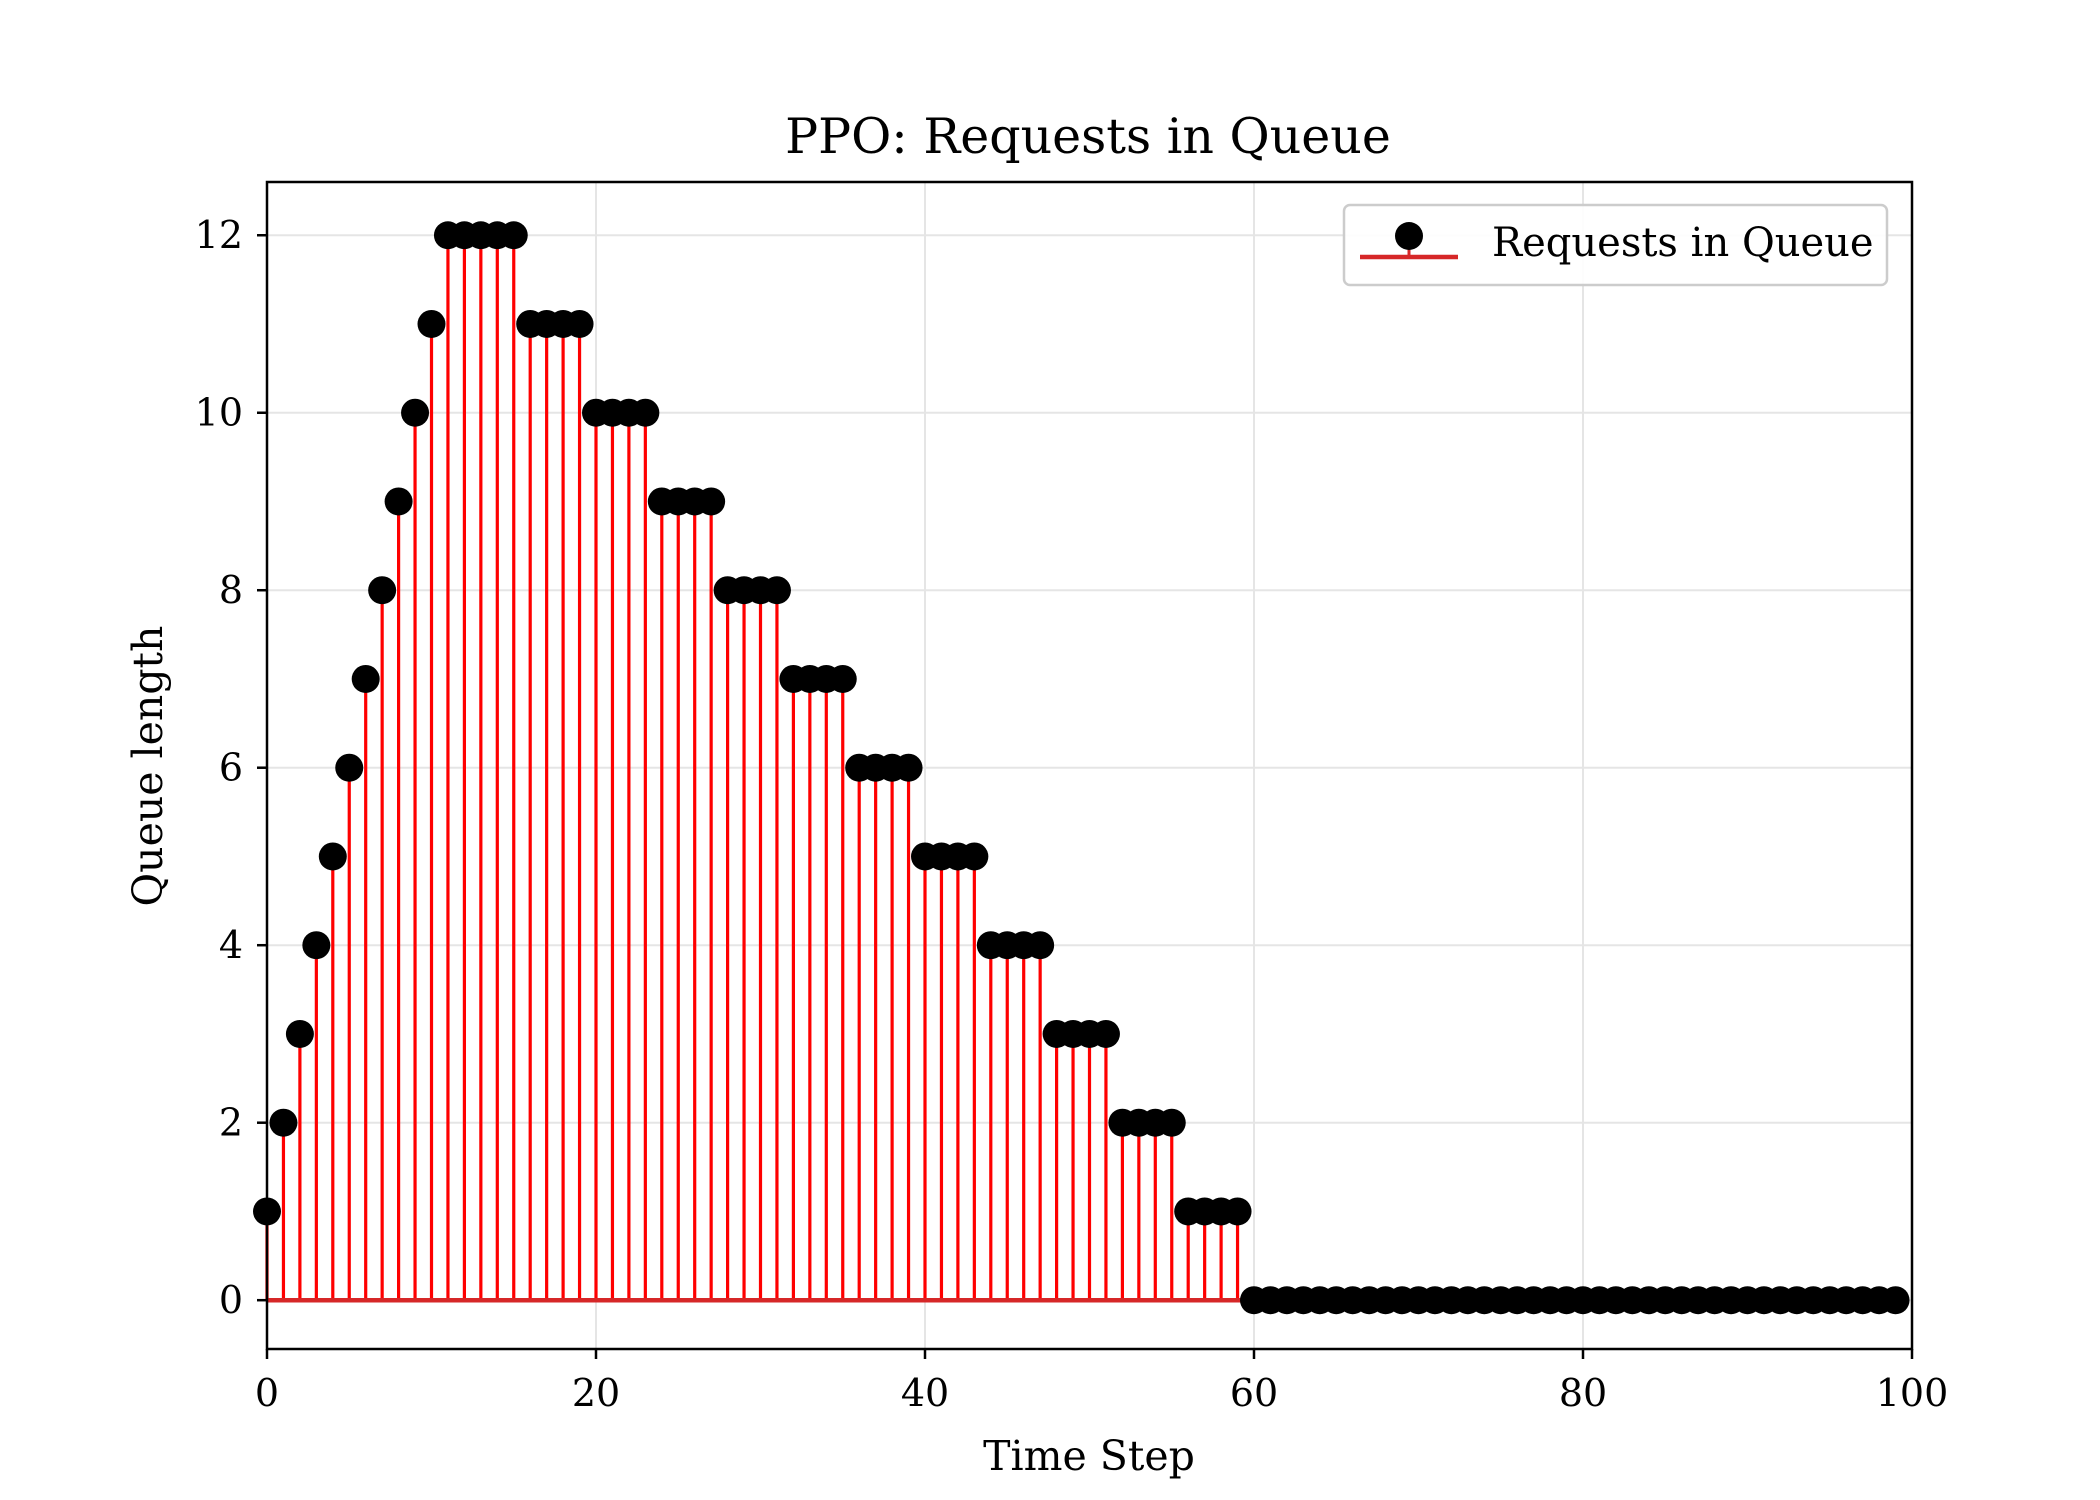 The height and width of the screenshot is (1500, 2100). I want to click on y-tick-label: 0, so click(231, 1300).